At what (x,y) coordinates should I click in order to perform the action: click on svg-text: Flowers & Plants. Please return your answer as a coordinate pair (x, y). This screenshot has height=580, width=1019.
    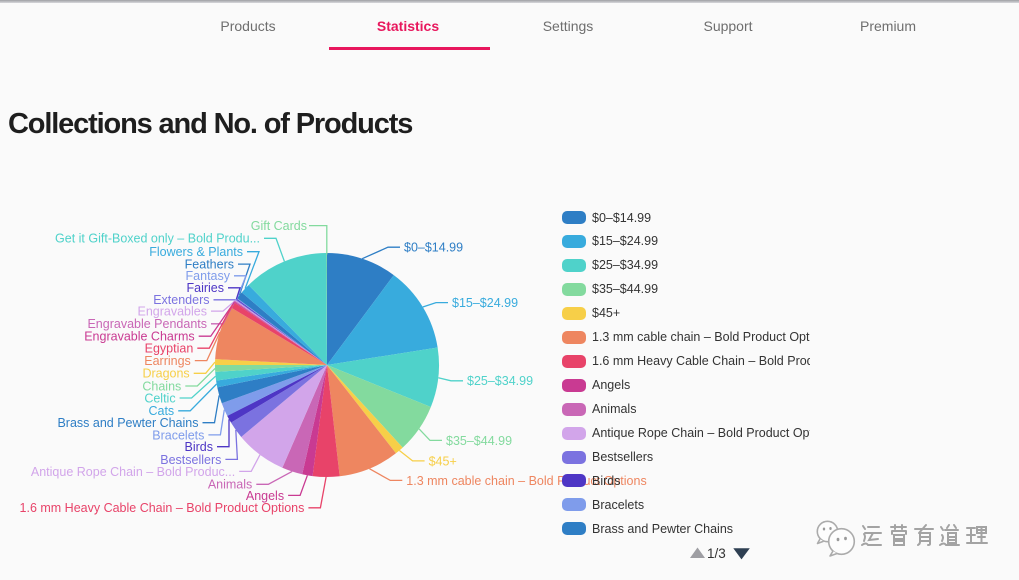
    Looking at the image, I should click on (196, 252).